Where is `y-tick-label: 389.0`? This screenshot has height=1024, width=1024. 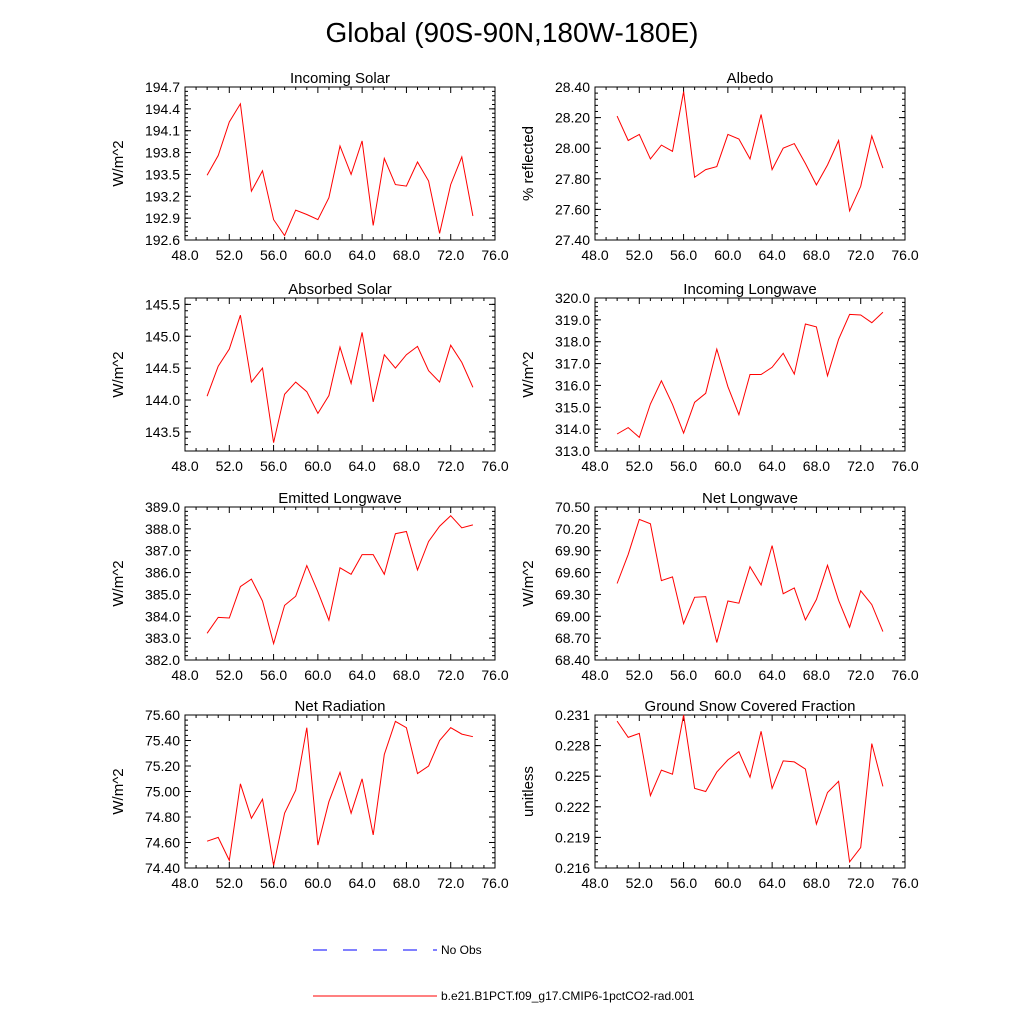
y-tick-label: 389.0 is located at coordinates (162, 507).